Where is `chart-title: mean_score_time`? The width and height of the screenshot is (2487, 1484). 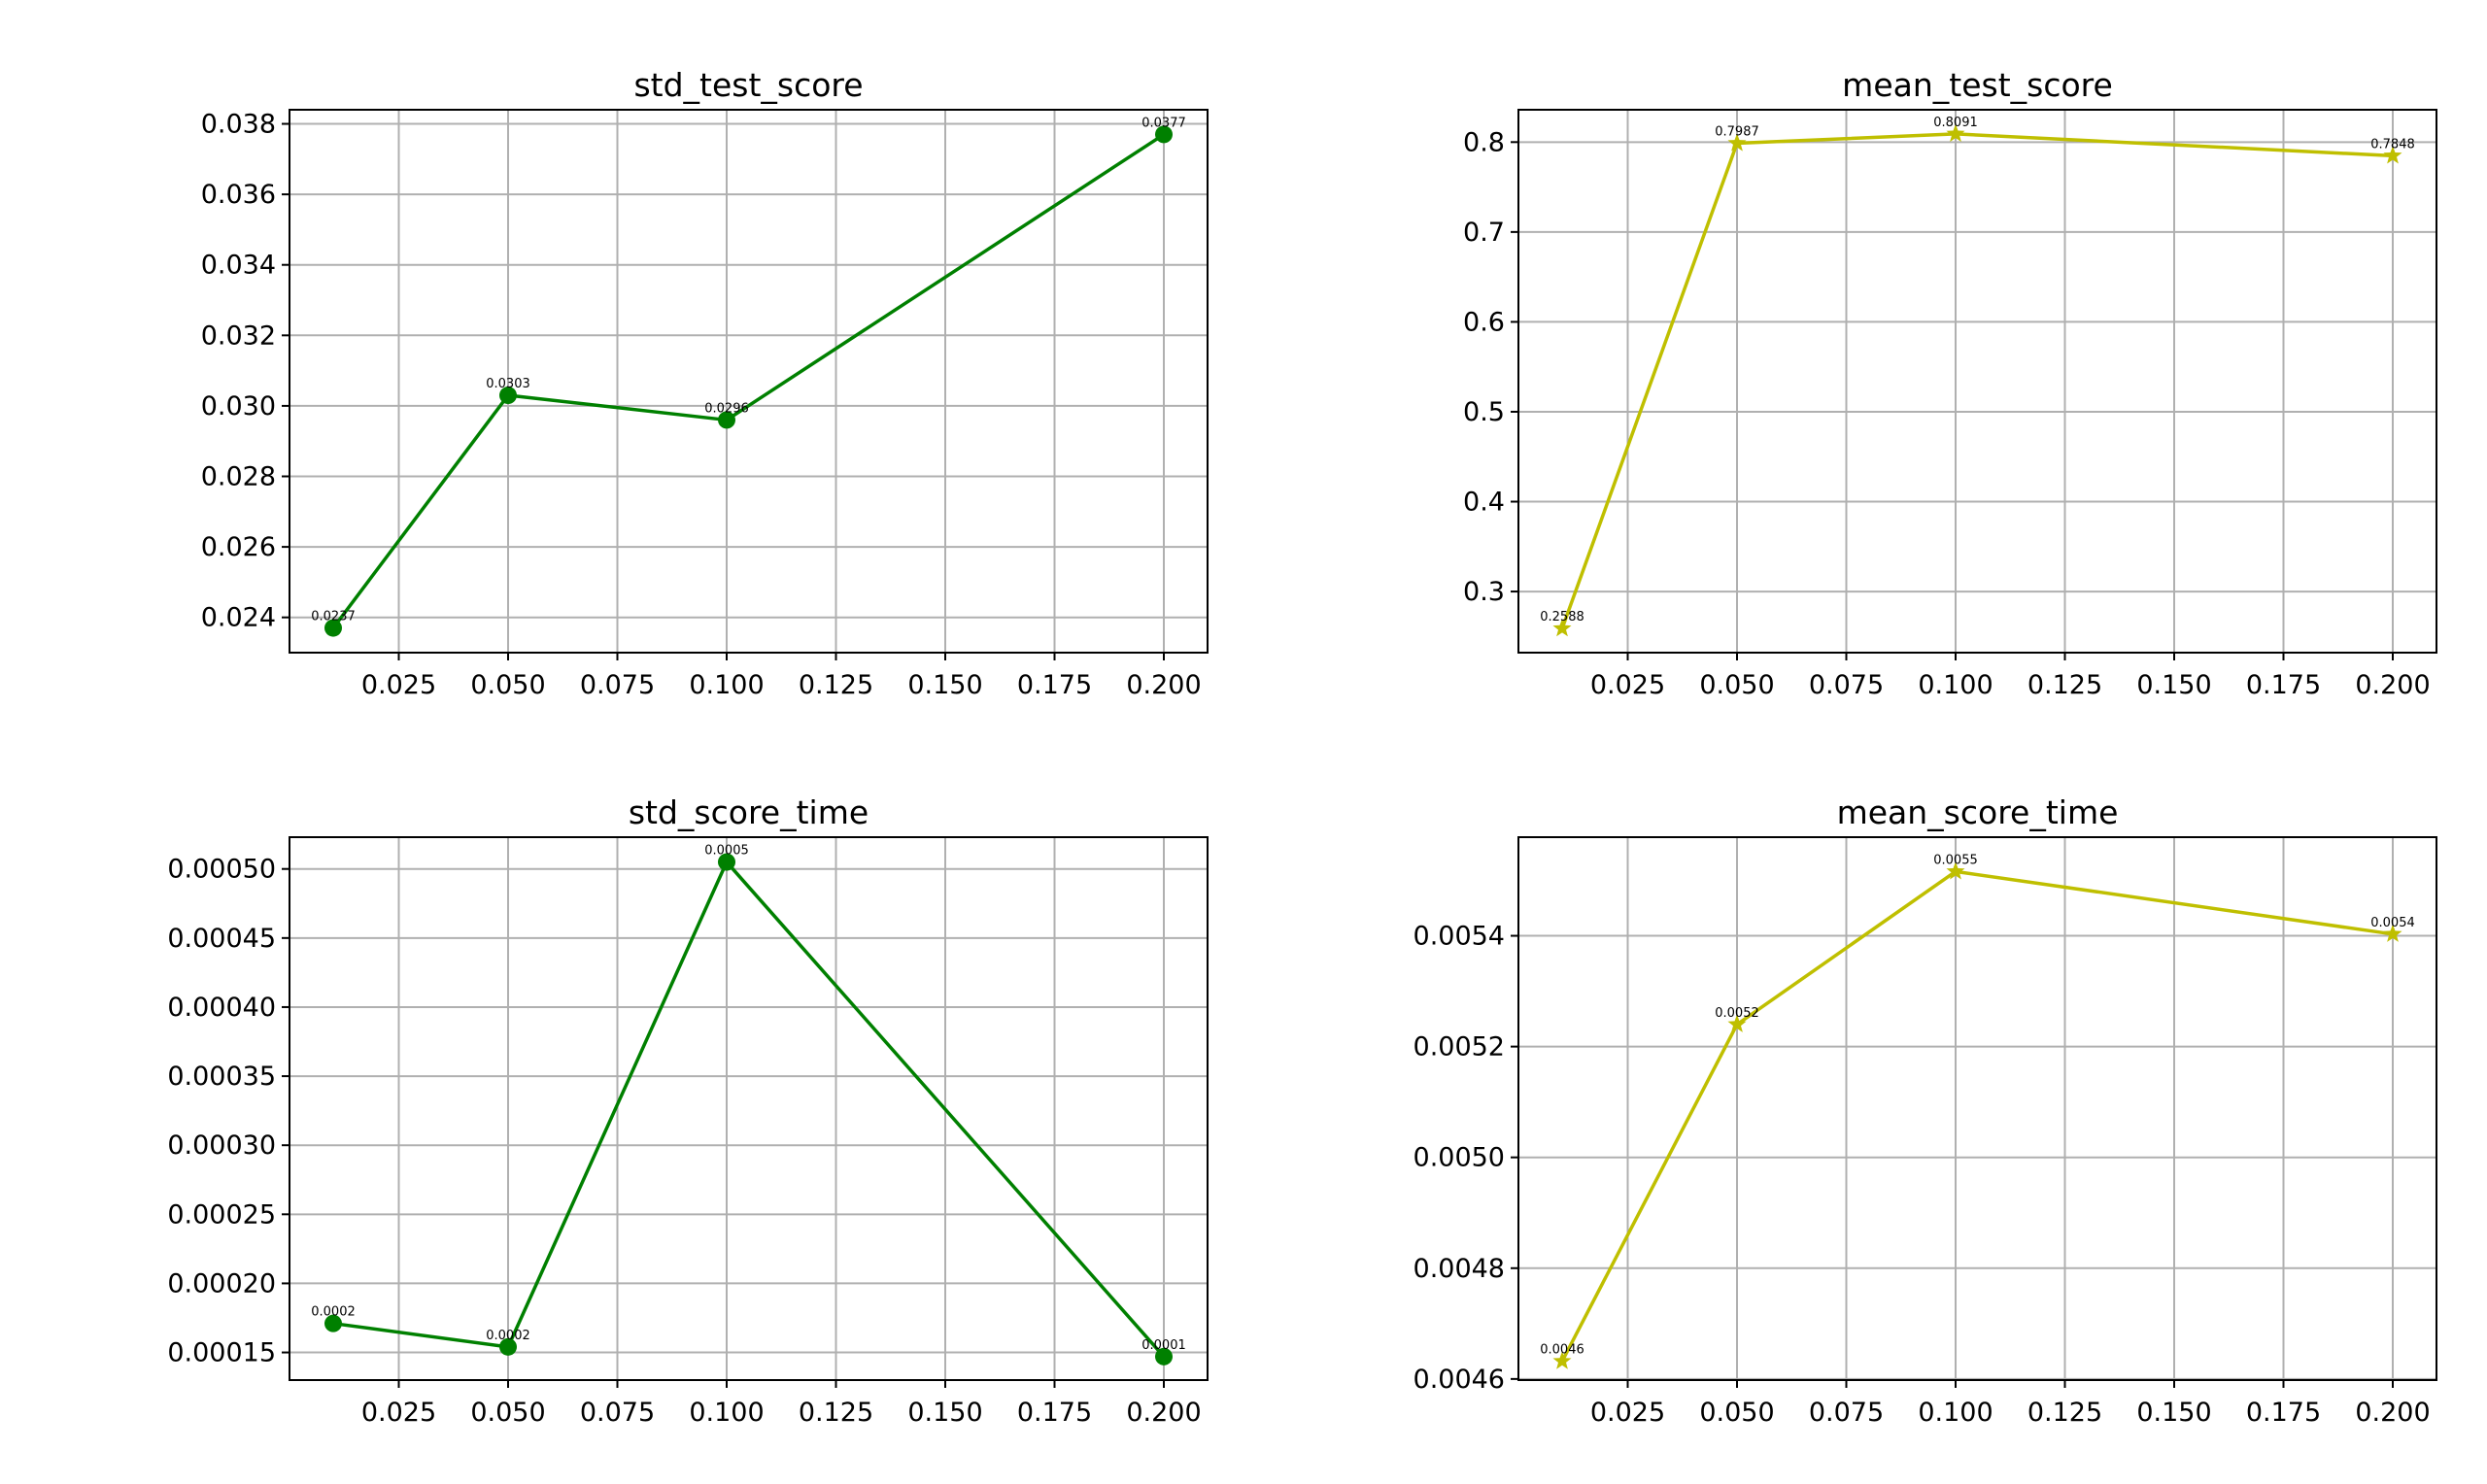 chart-title: mean_score_time is located at coordinates (1978, 812).